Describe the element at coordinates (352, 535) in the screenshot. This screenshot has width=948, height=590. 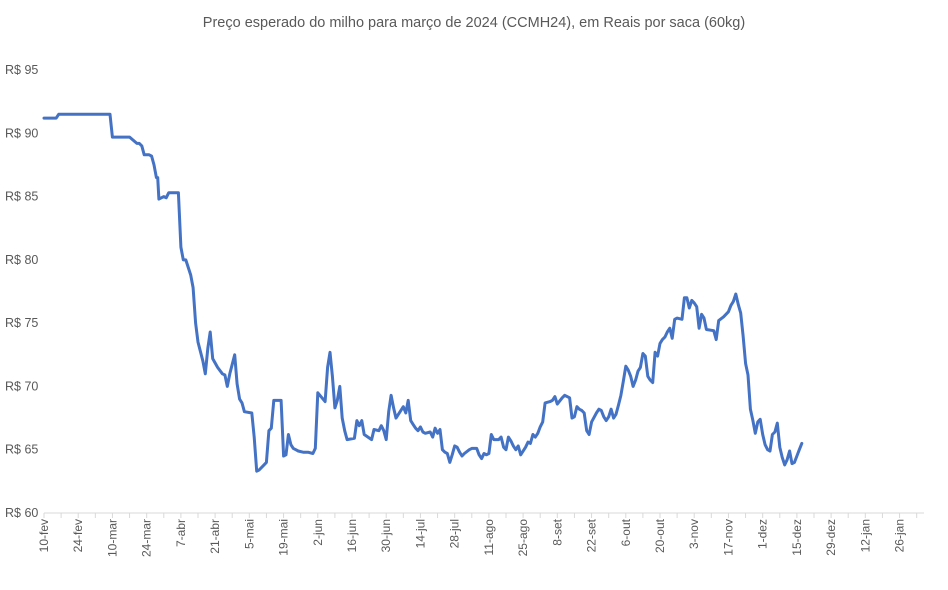
I see `x-tick-label: 16-jun` at that location.